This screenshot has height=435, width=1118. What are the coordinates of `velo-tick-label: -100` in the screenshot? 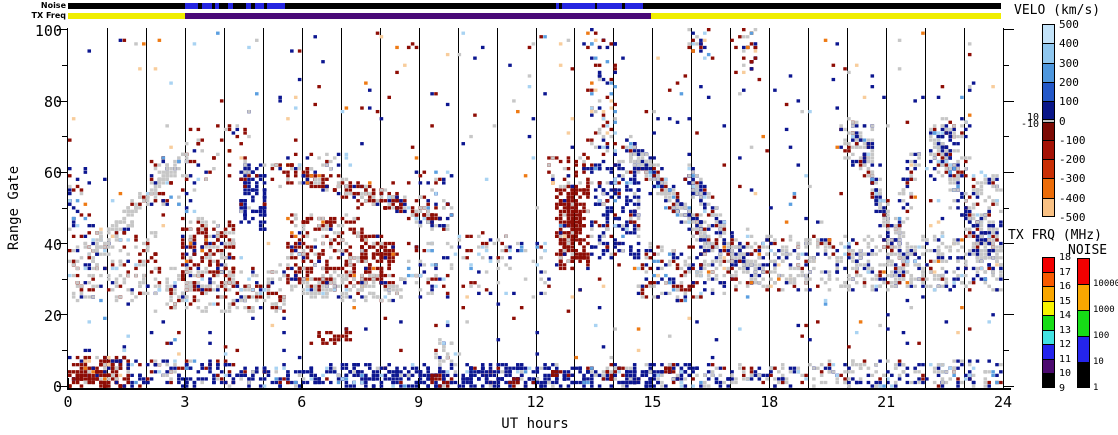 It's located at (1072, 140).